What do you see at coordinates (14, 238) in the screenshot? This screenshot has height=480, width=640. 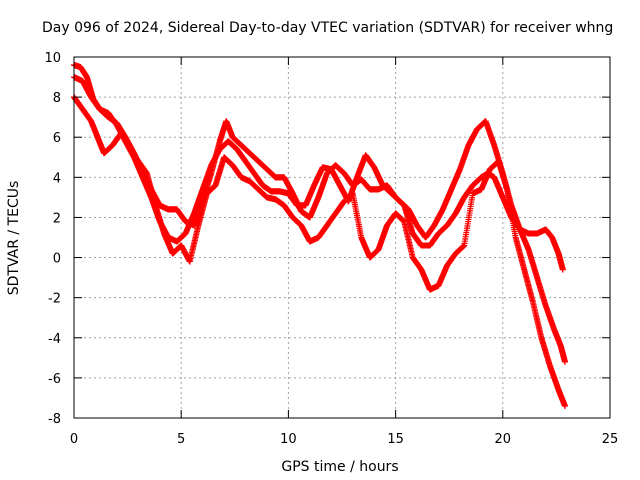 I see `y-axis-label: SDTVAR / TECUs` at bounding box center [14, 238].